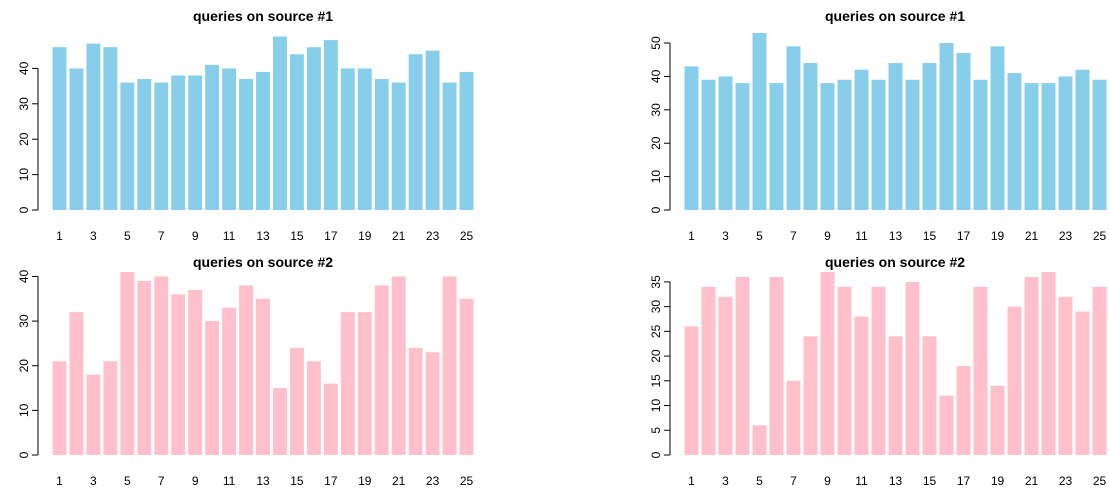 Image resolution: width=1109 pixels, height=491 pixels. I want to click on x-tick-label: 3, so click(725, 481).